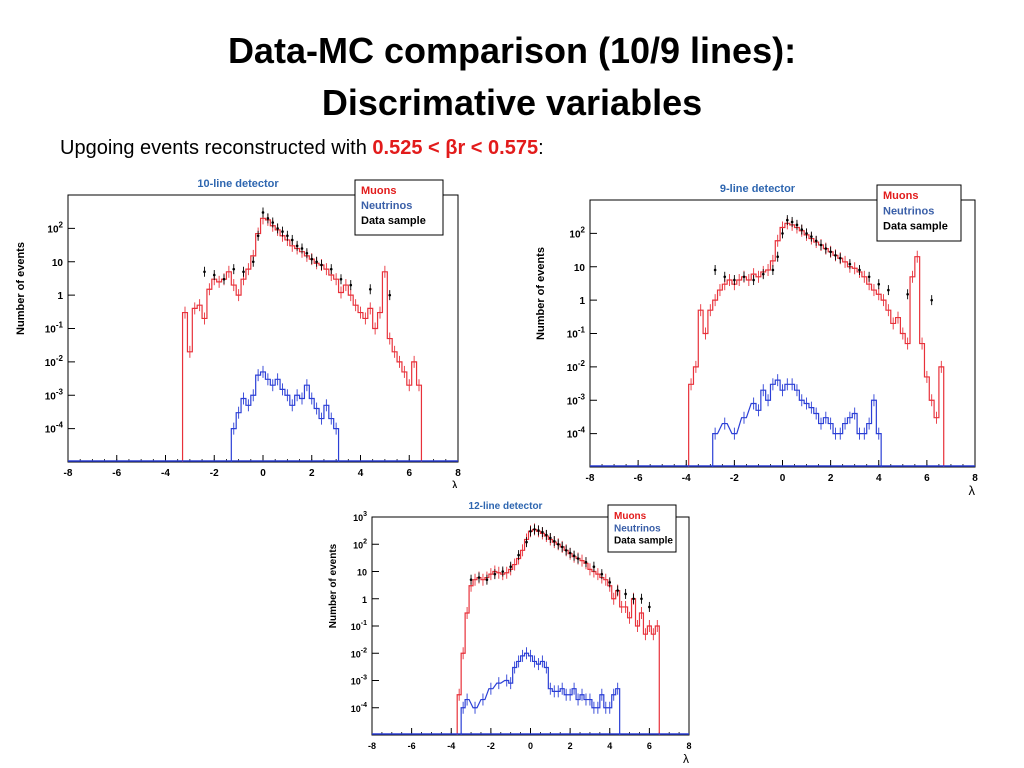 The height and width of the screenshot is (768, 1024). Describe the element at coordinates (758, 189) in the screenshot. I see `chart-title: 9-line detector` at that location.